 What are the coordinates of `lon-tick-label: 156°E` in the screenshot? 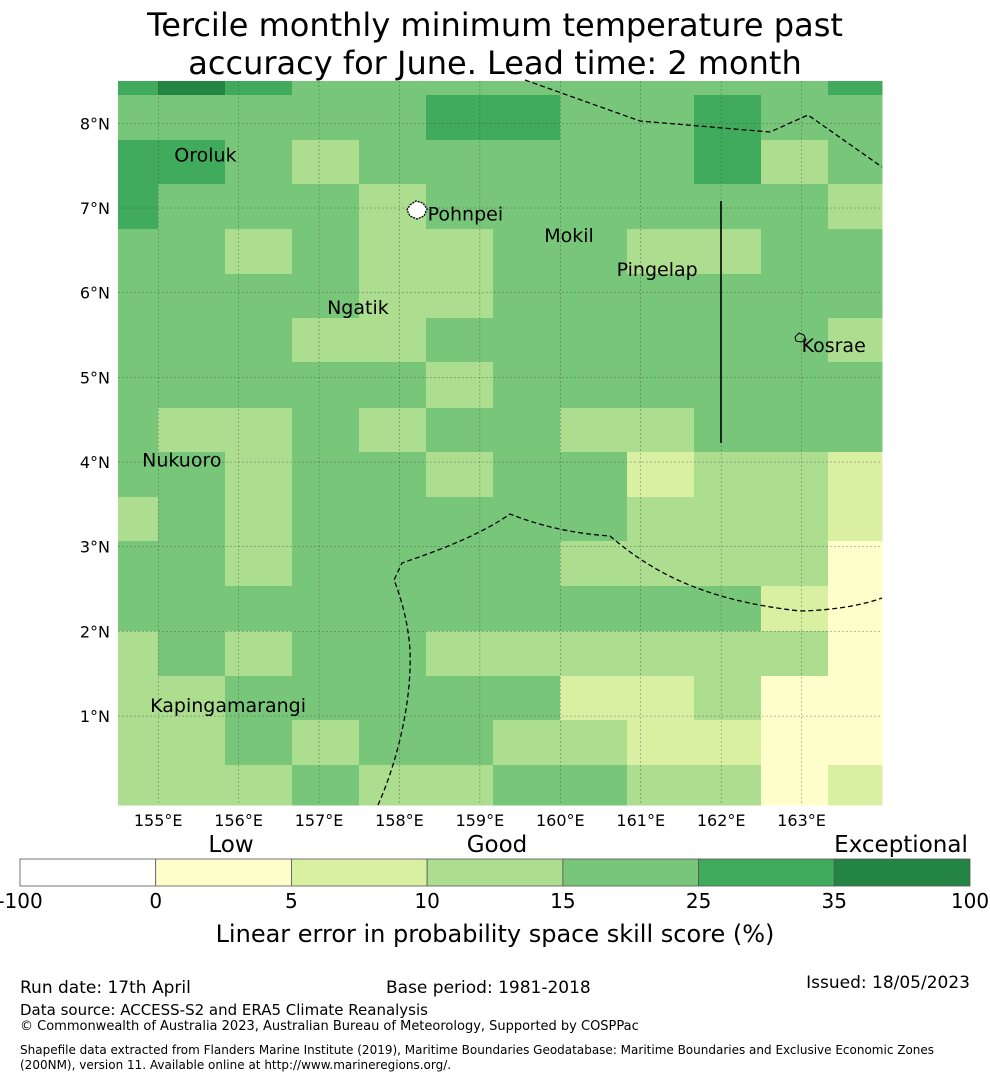 It's located at (238, 820).